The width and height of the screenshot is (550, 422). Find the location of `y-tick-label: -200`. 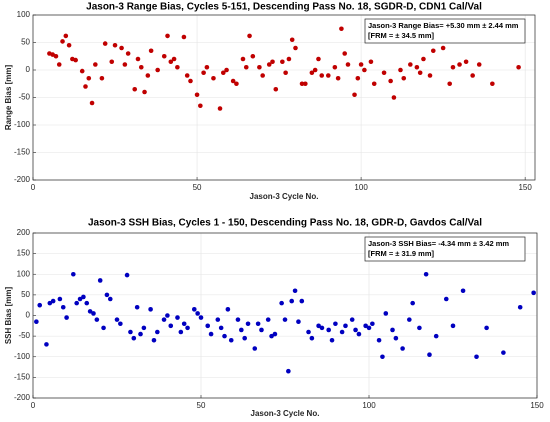

y-tick-label: -200 is located at coordinates (22, 397).